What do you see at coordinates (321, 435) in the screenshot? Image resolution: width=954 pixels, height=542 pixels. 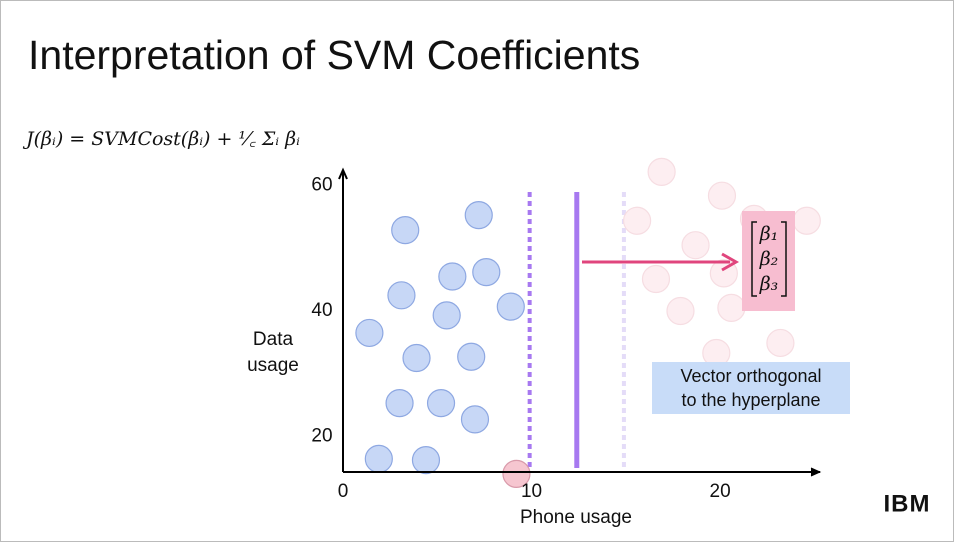 I see `y-tick-label: 20` at bounding box center [321, 435].